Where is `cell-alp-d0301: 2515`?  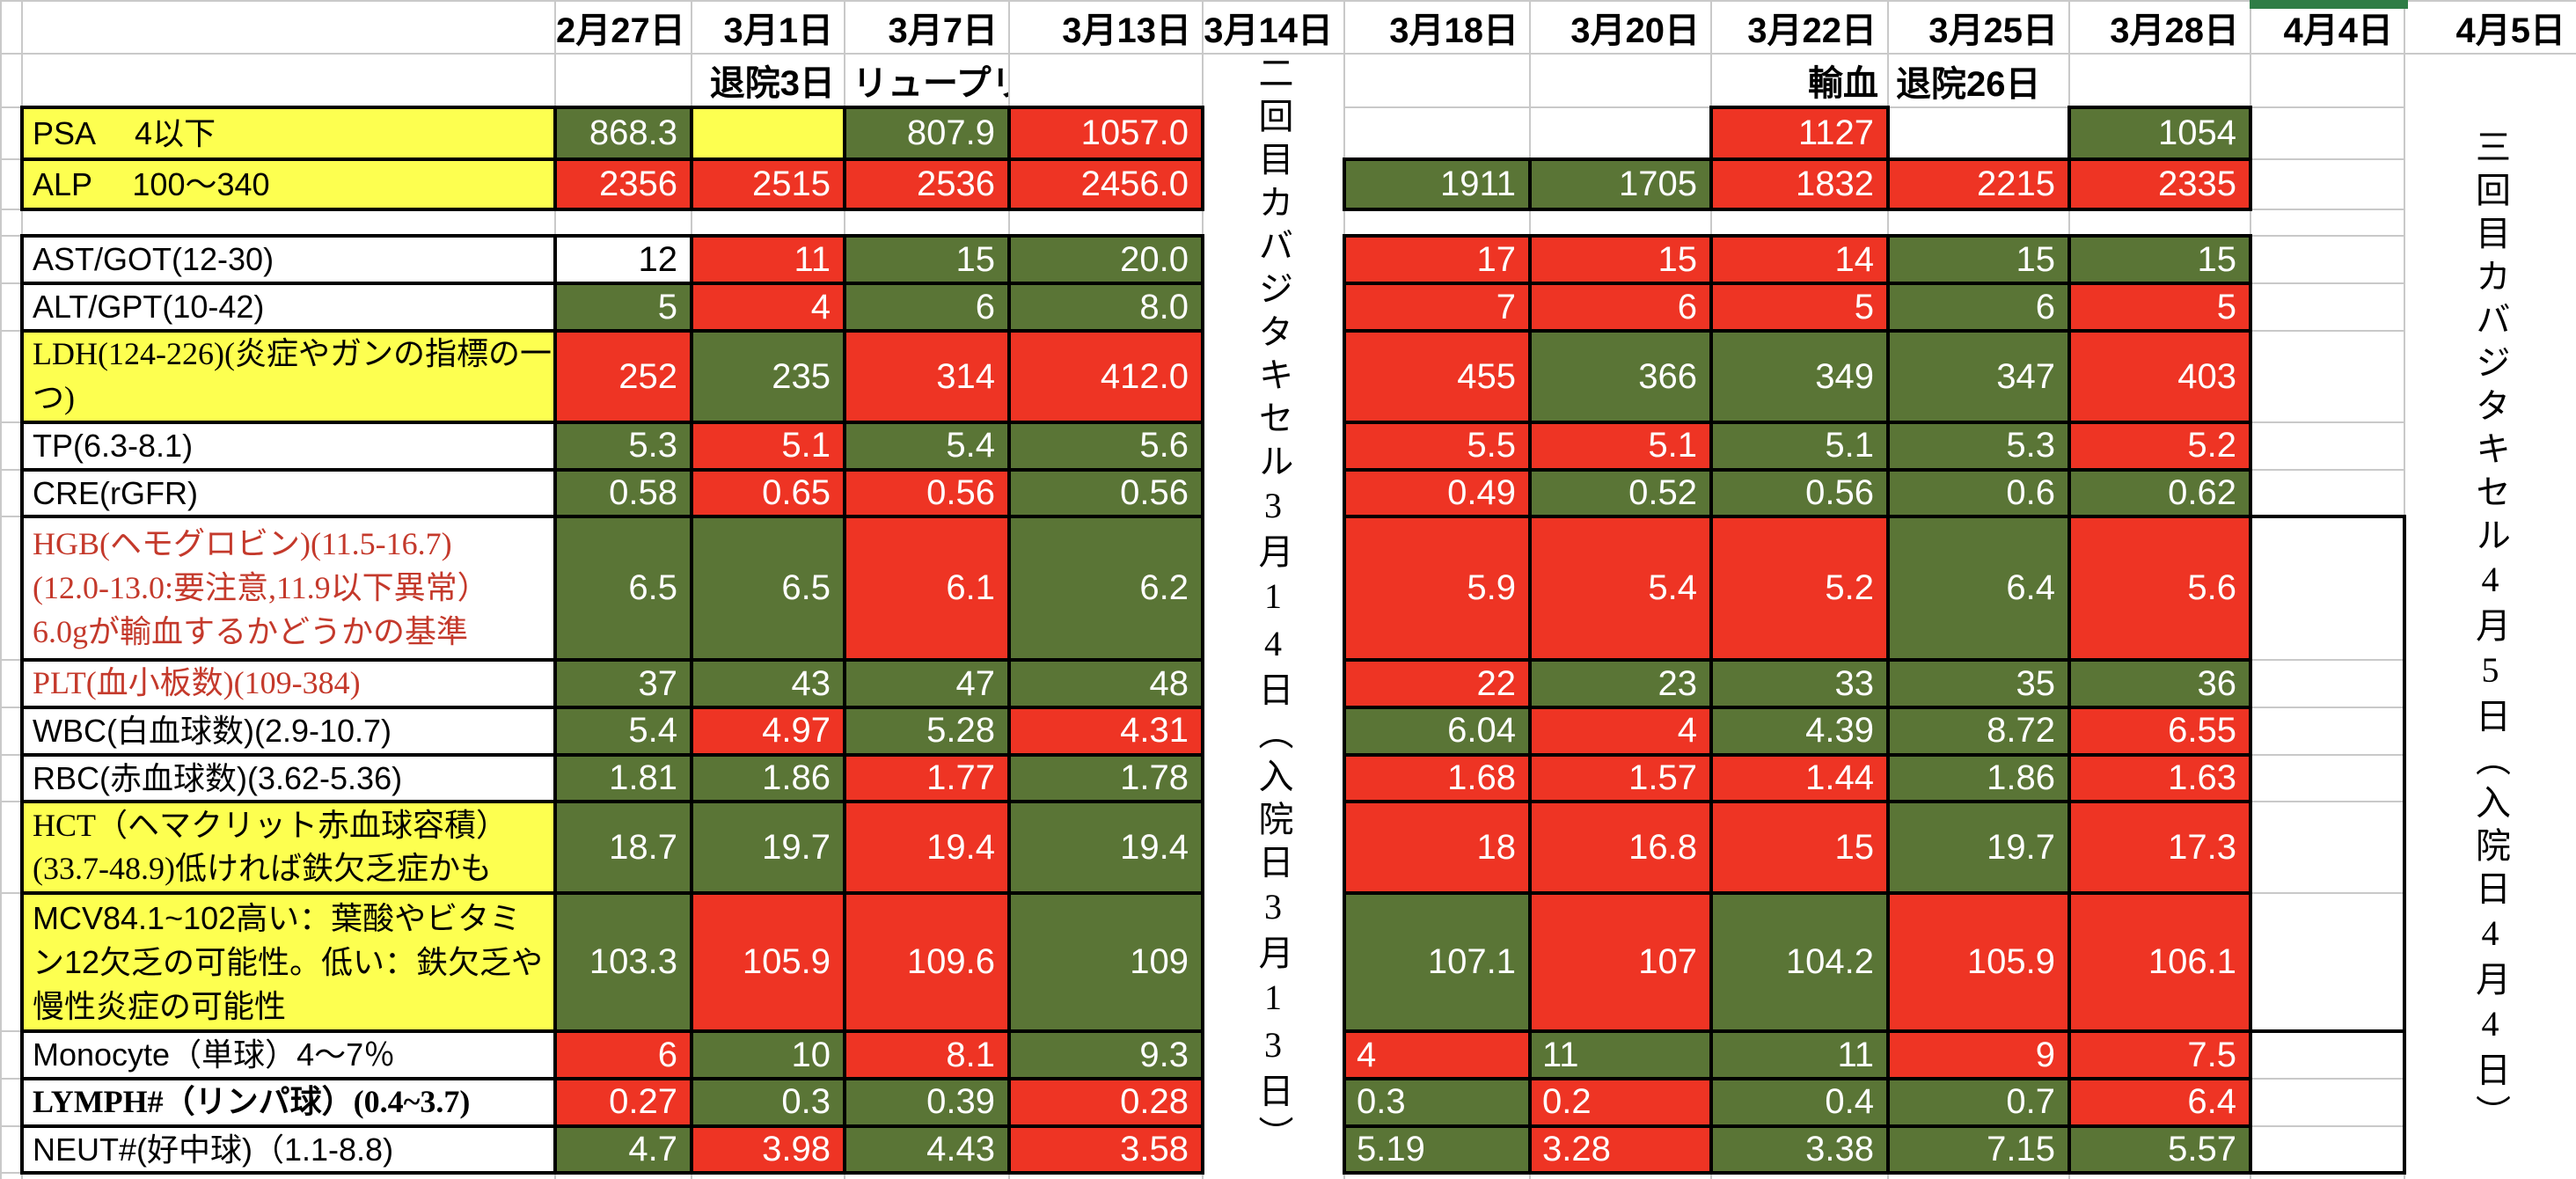
cell-alp-d0301: 2515 is located at coordinates (768, 184).